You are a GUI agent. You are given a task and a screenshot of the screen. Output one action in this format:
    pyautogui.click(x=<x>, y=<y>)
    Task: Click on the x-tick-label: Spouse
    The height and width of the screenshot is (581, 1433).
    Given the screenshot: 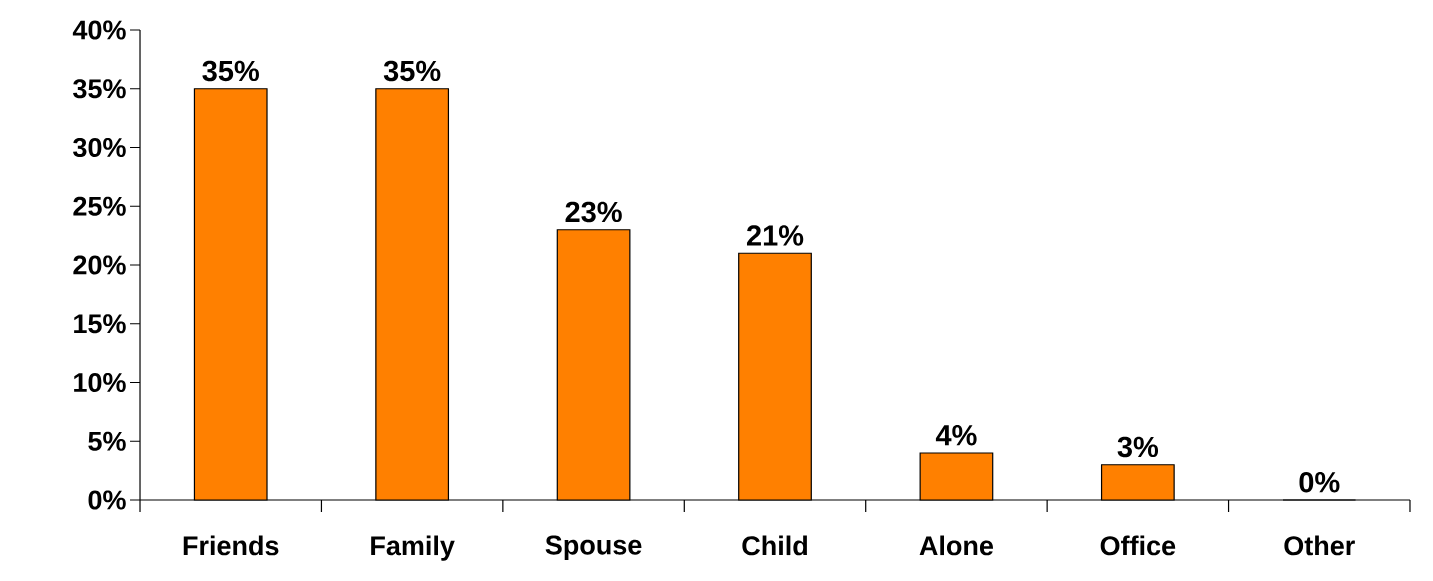 What is the action you would take?
    pyautogui.click(x=593, y=547)
    